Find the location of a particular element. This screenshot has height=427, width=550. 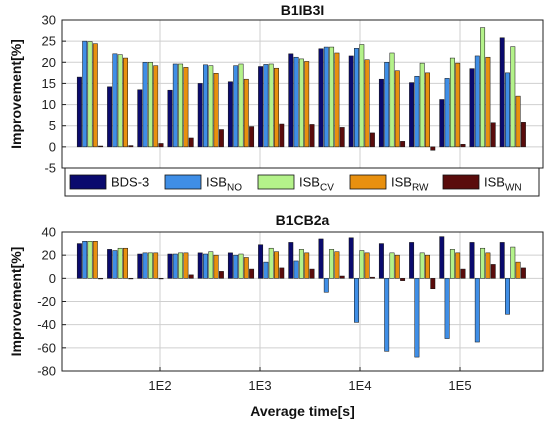

legend-label: BDS-3 is located at coordinates (130, 182).